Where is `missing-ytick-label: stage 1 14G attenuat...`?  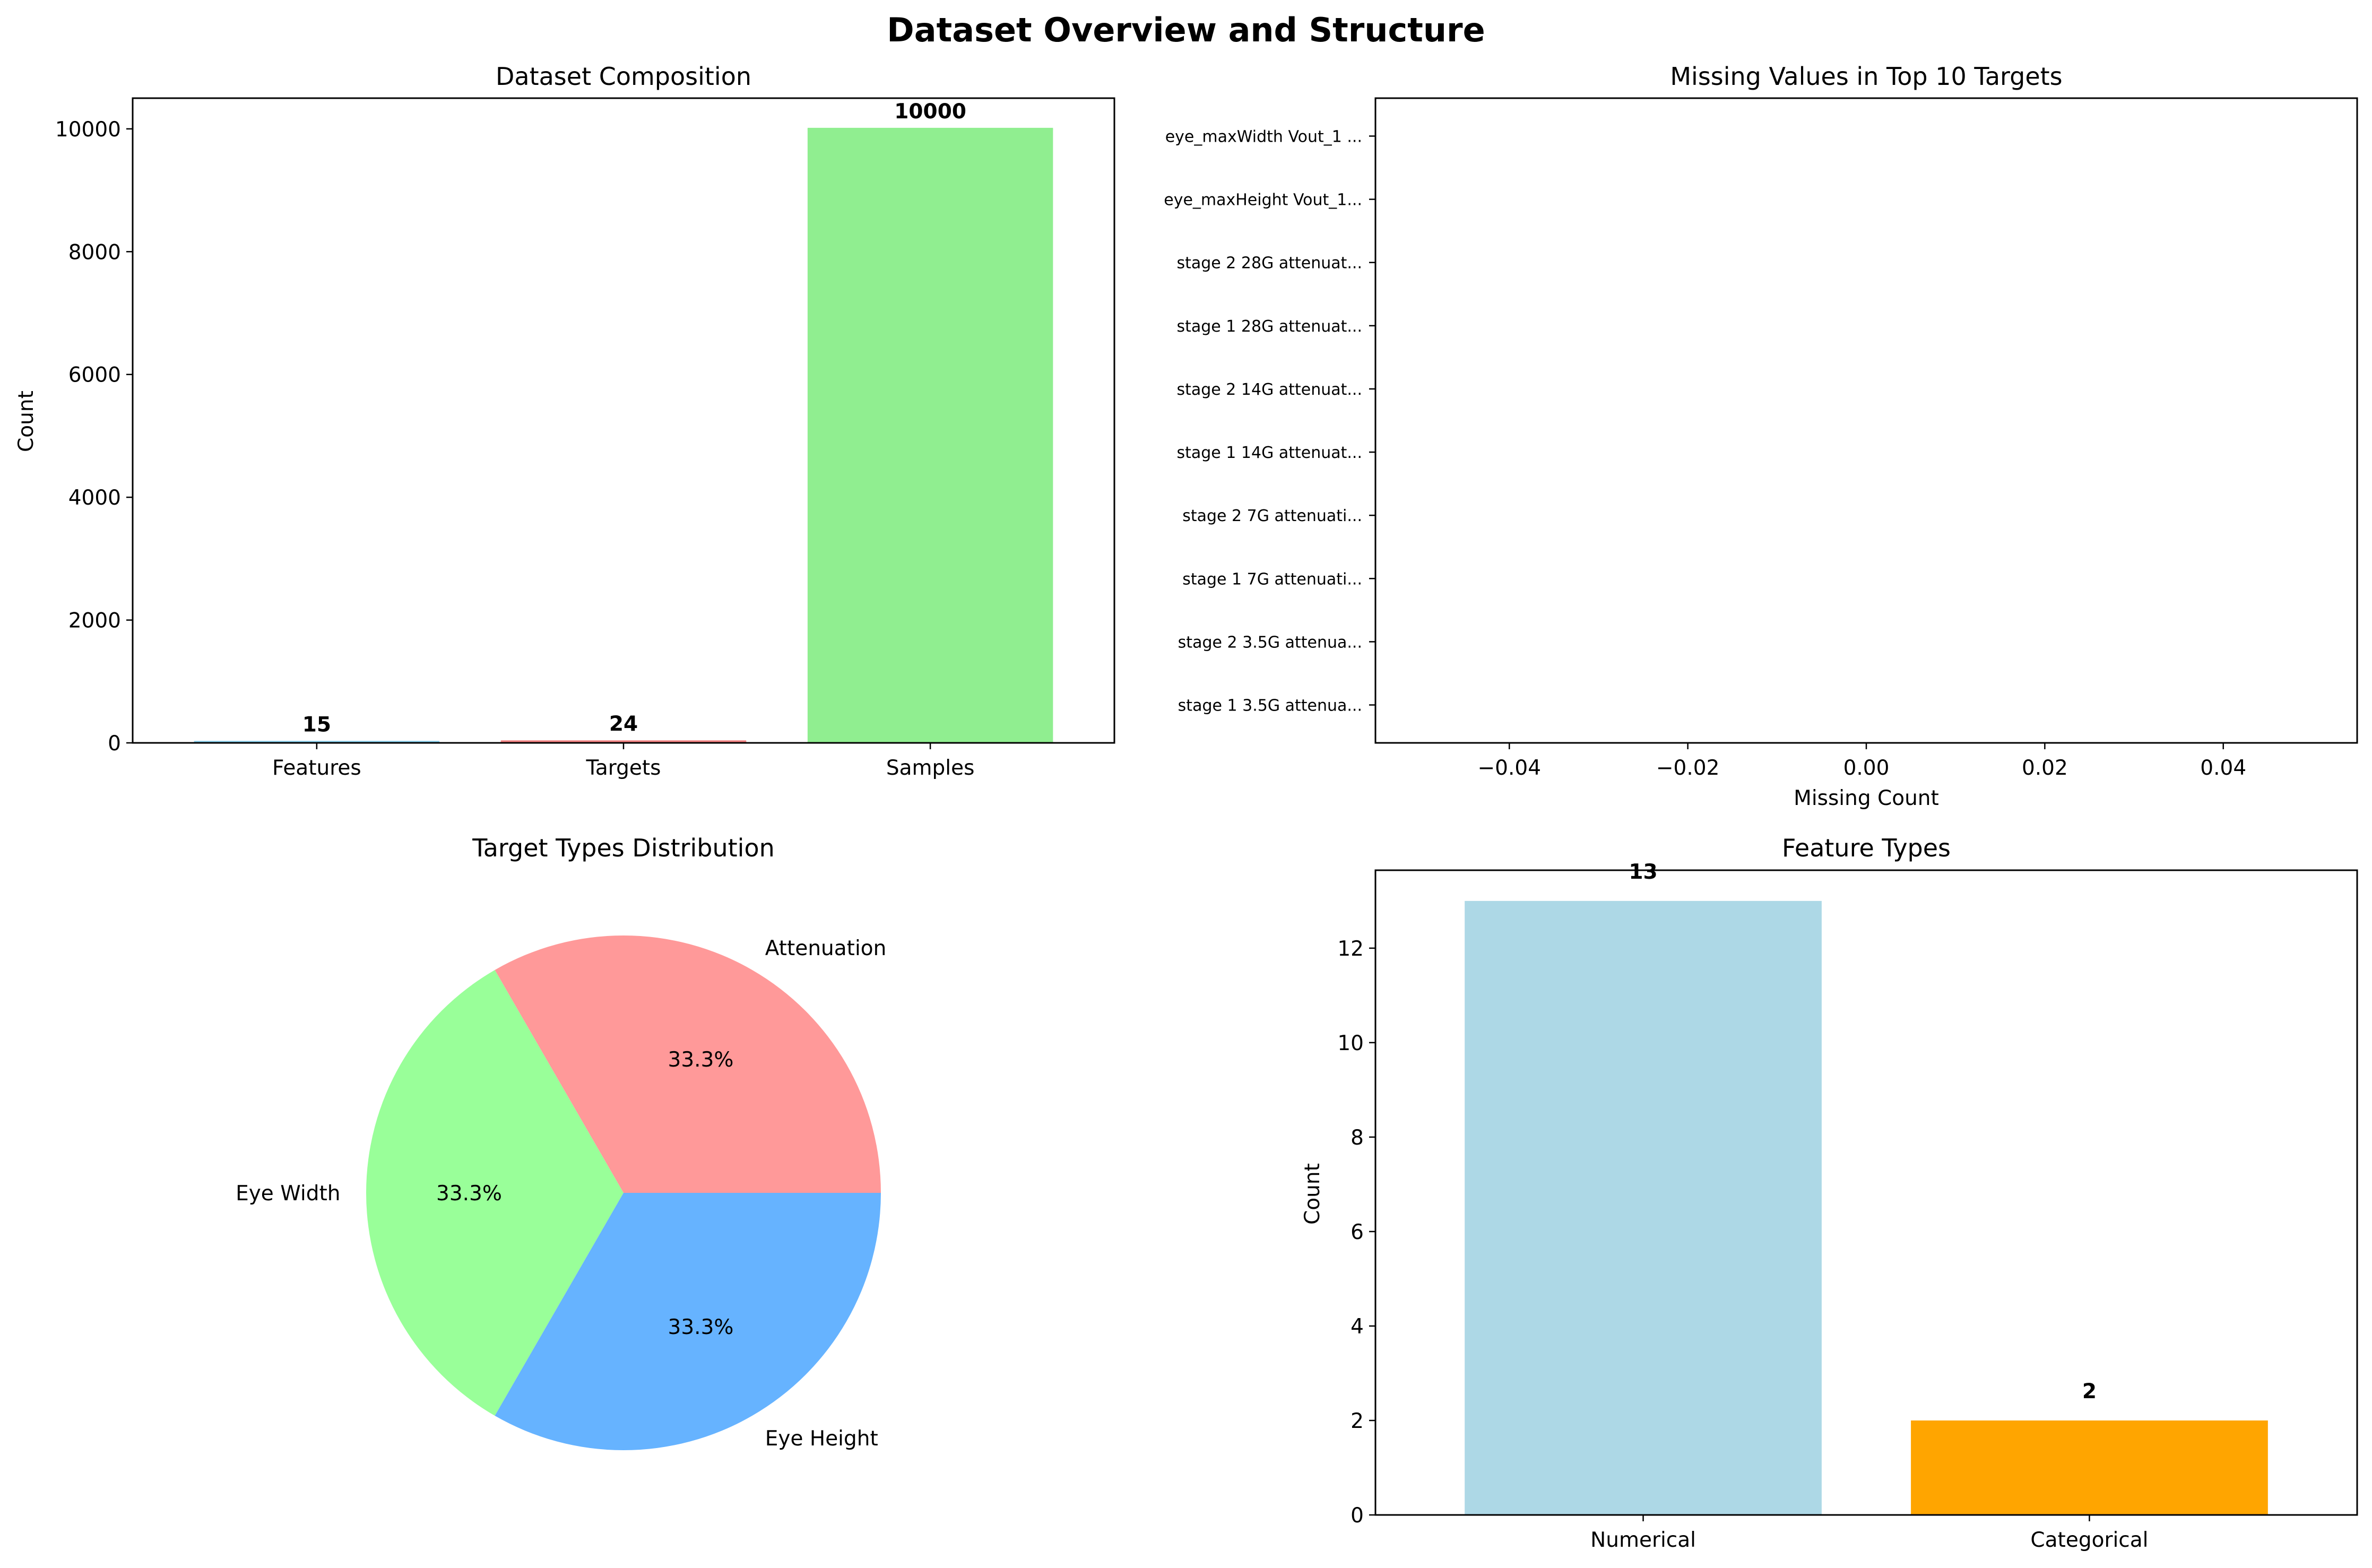
missing-ytick-label: stage 1 14G attenuat... is located at coordinates (1269, 453).